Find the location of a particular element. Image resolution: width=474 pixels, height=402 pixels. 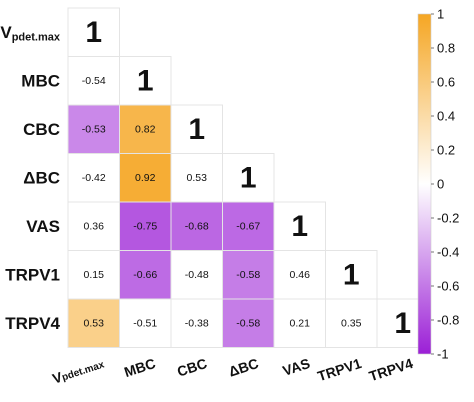

cell-value: -0.48 is located at coordinates (197, 275).